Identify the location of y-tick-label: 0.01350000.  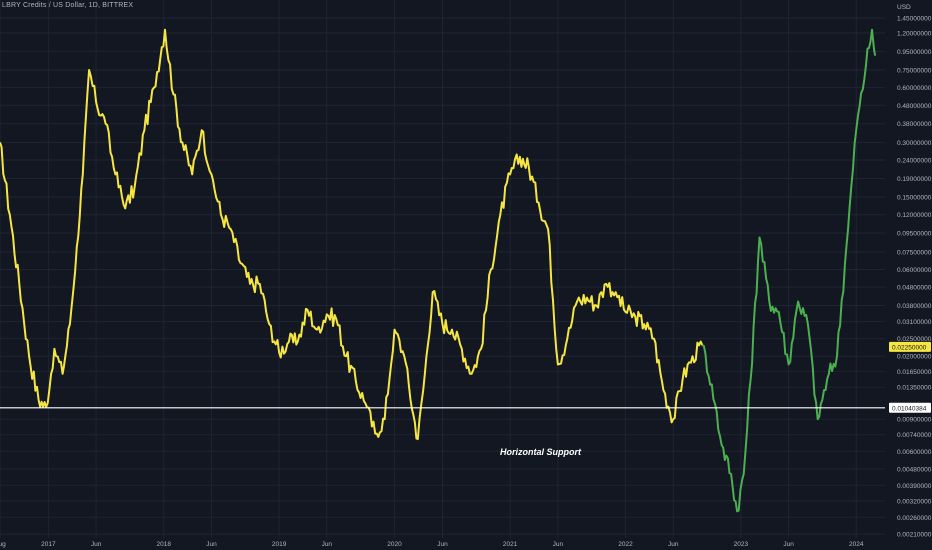
(914, 388).